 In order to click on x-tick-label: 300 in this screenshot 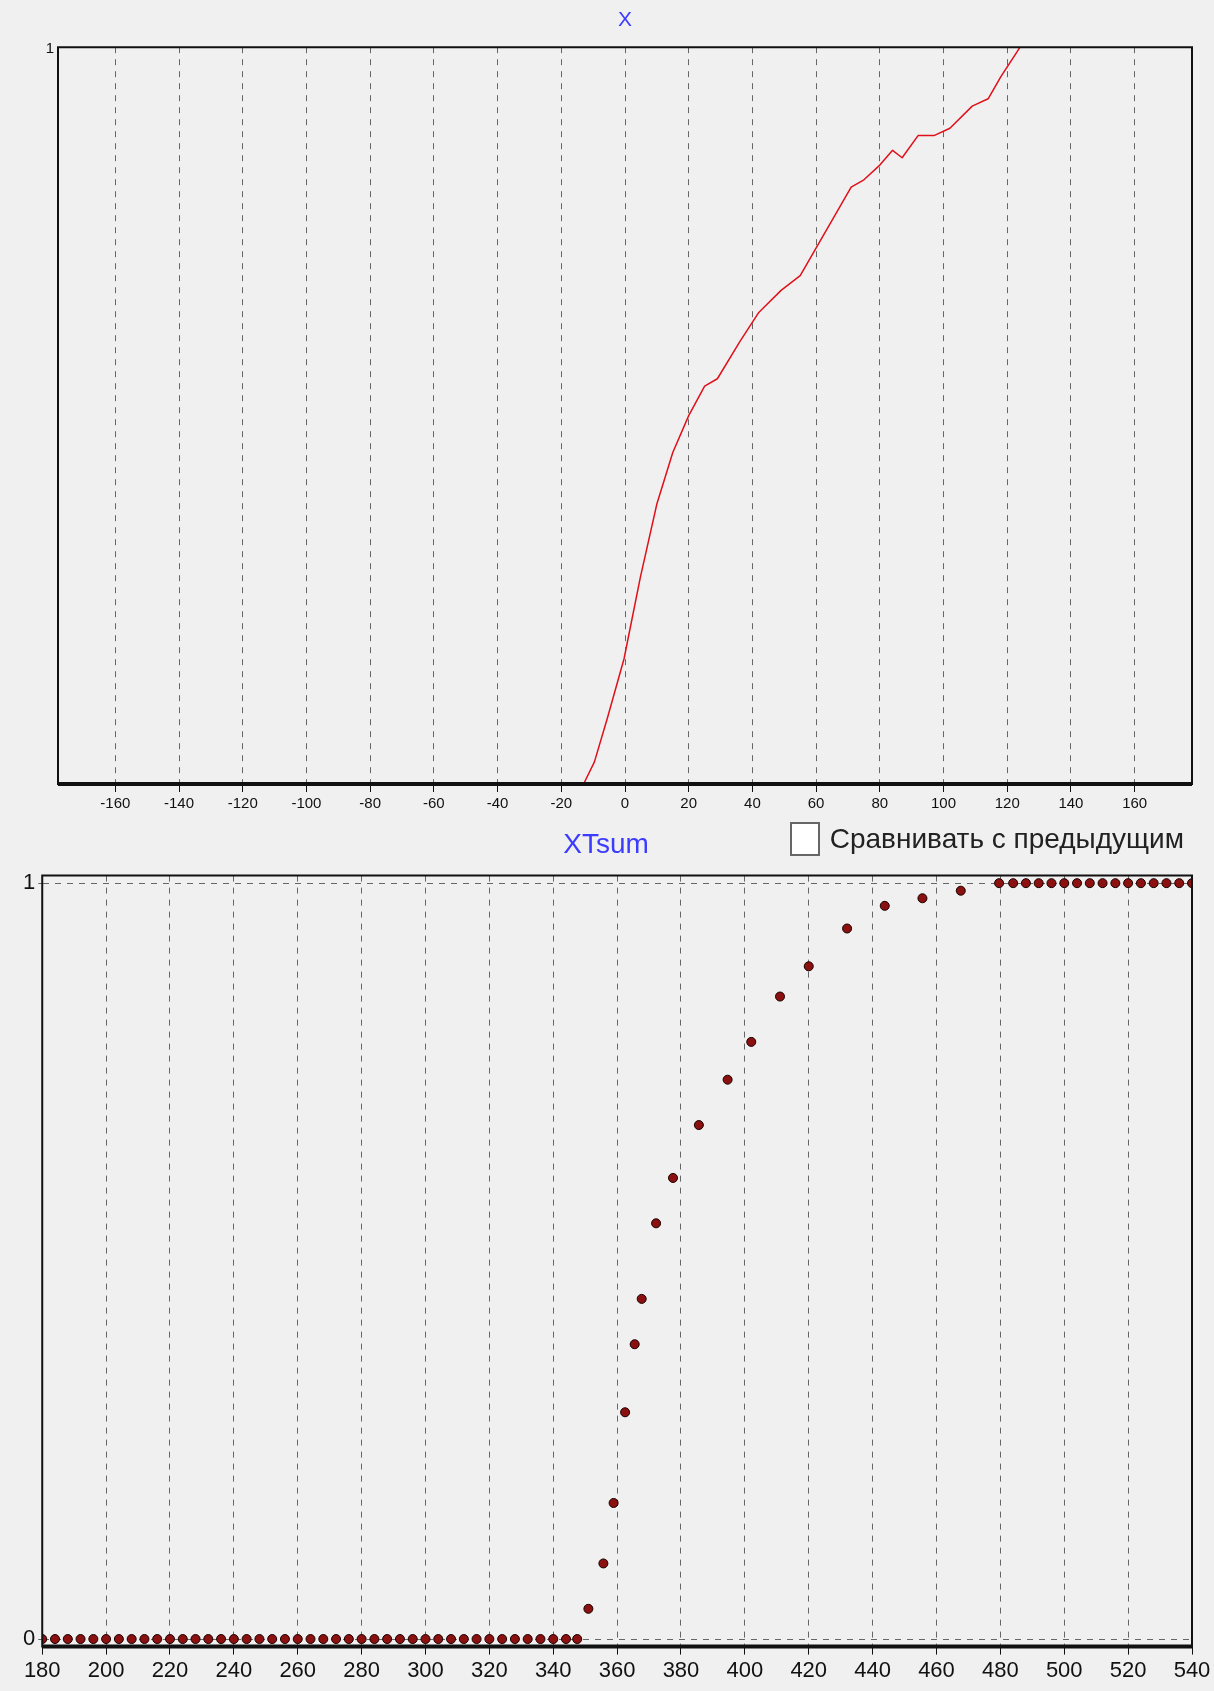, I will do `click(425, 1669)`.